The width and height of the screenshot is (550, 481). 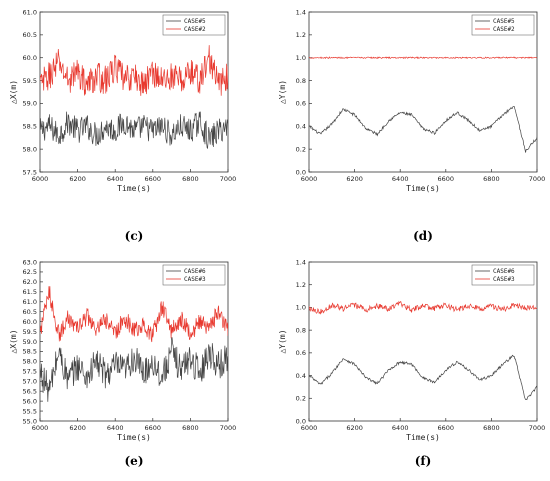 I want to click on y-tick-label: 62.5, so click(x=30, y=272).